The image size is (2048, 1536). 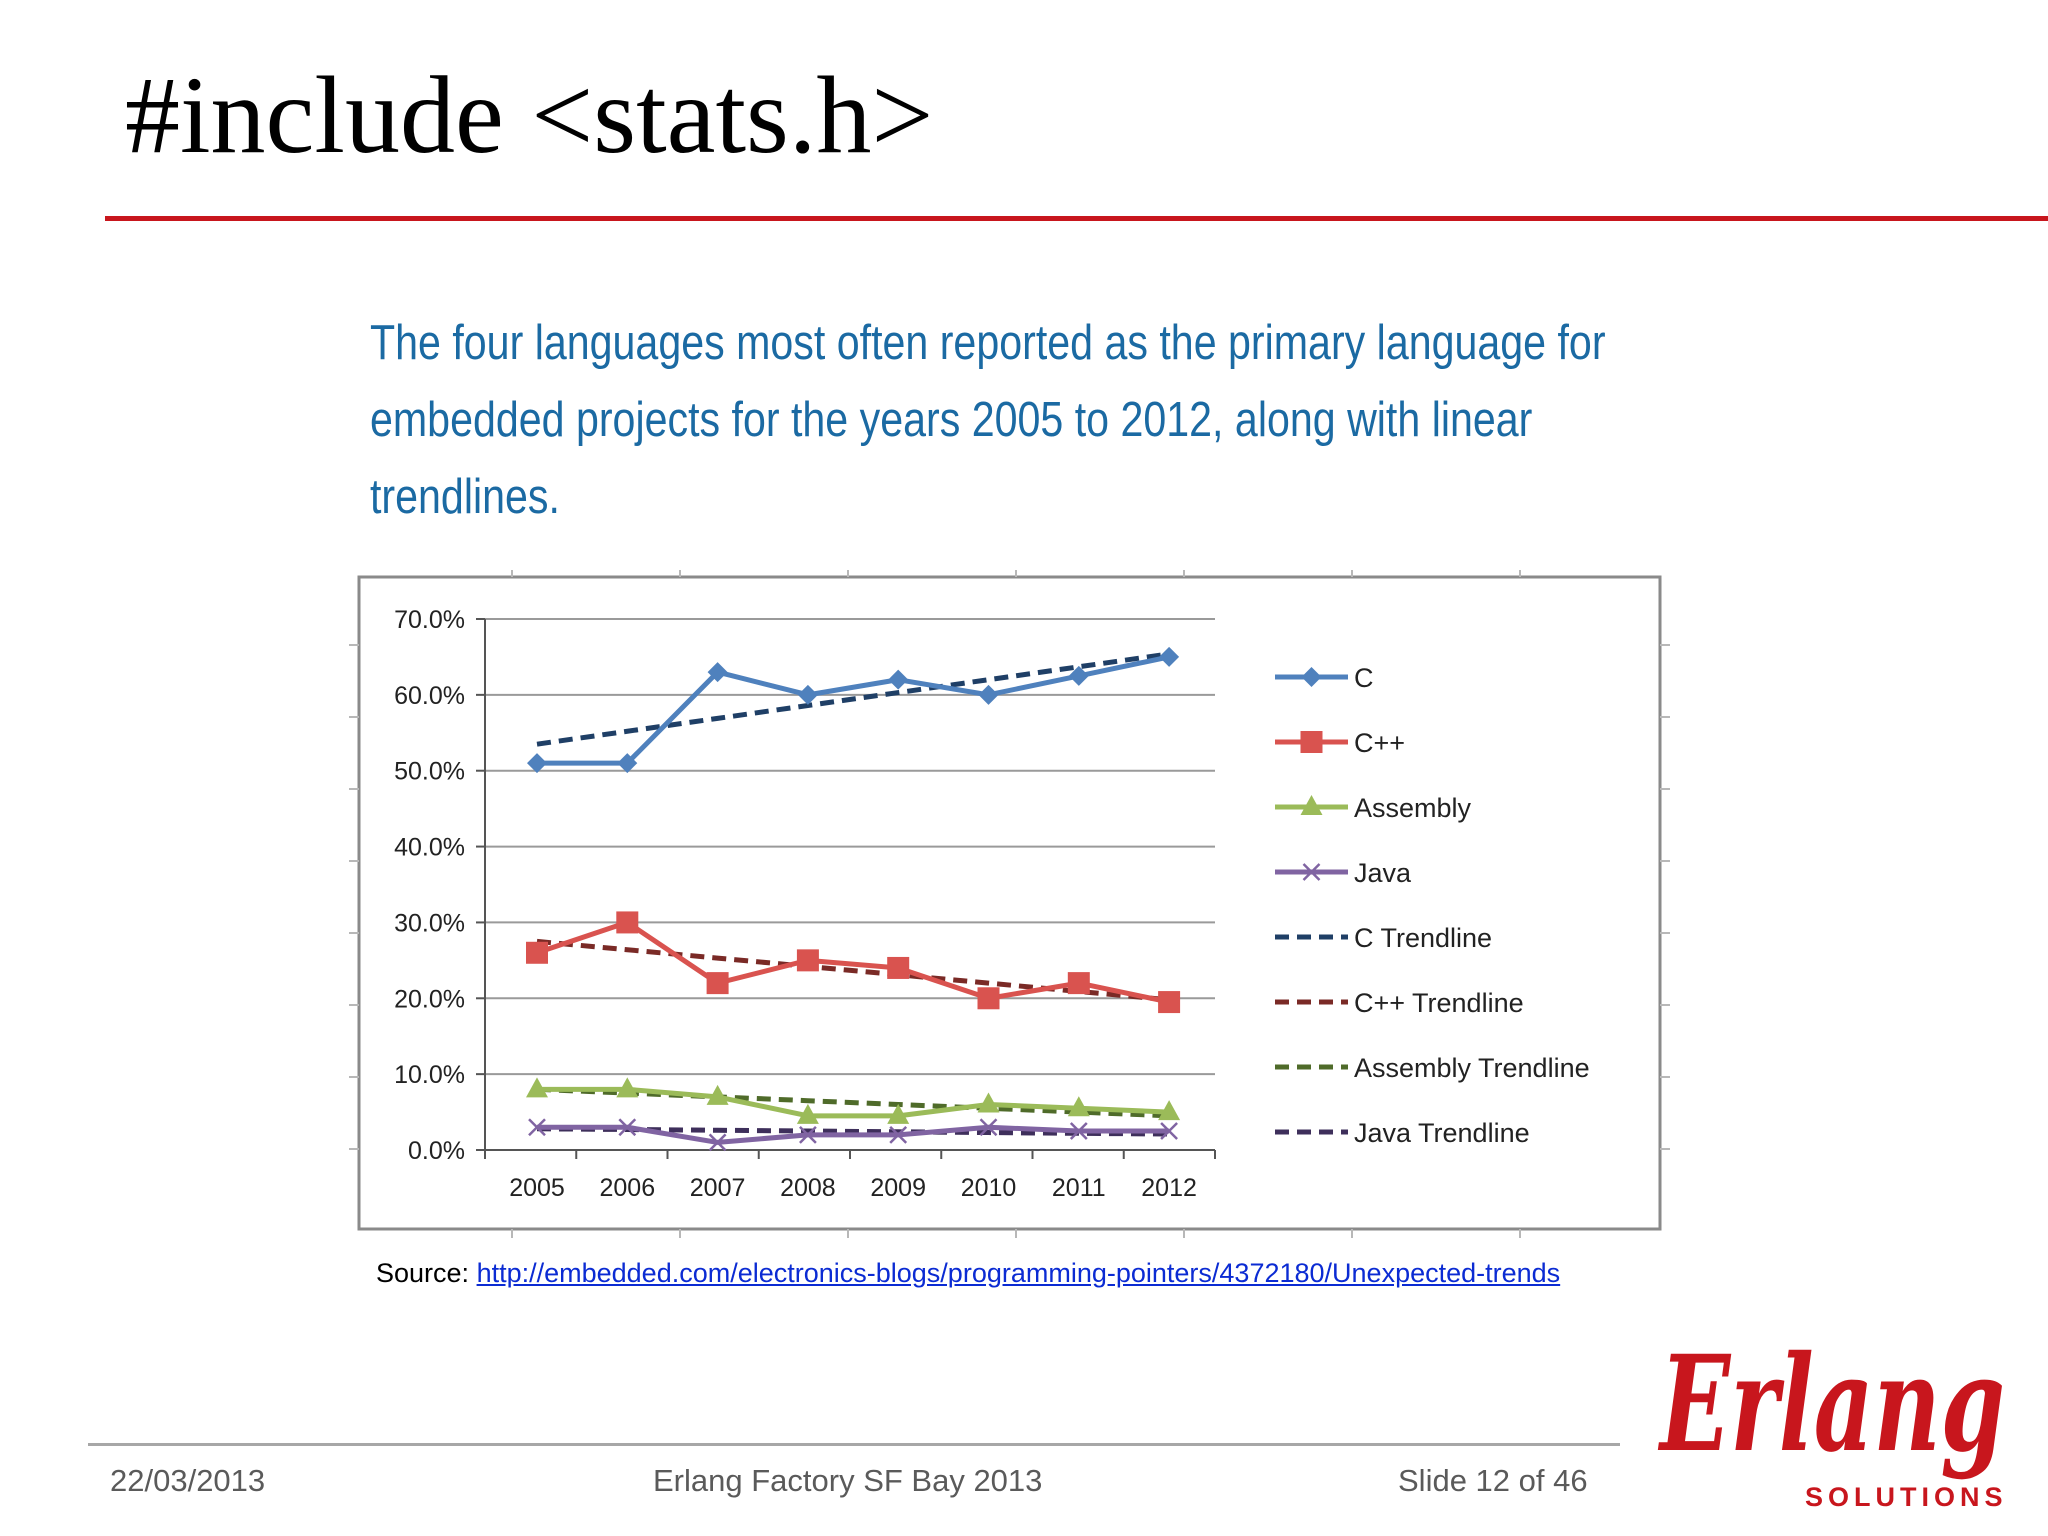 What do you see at coordinates (429, 696) in the screenshot?
I see `y-tick-label: 60.0%` at bounding box center [429, 696].